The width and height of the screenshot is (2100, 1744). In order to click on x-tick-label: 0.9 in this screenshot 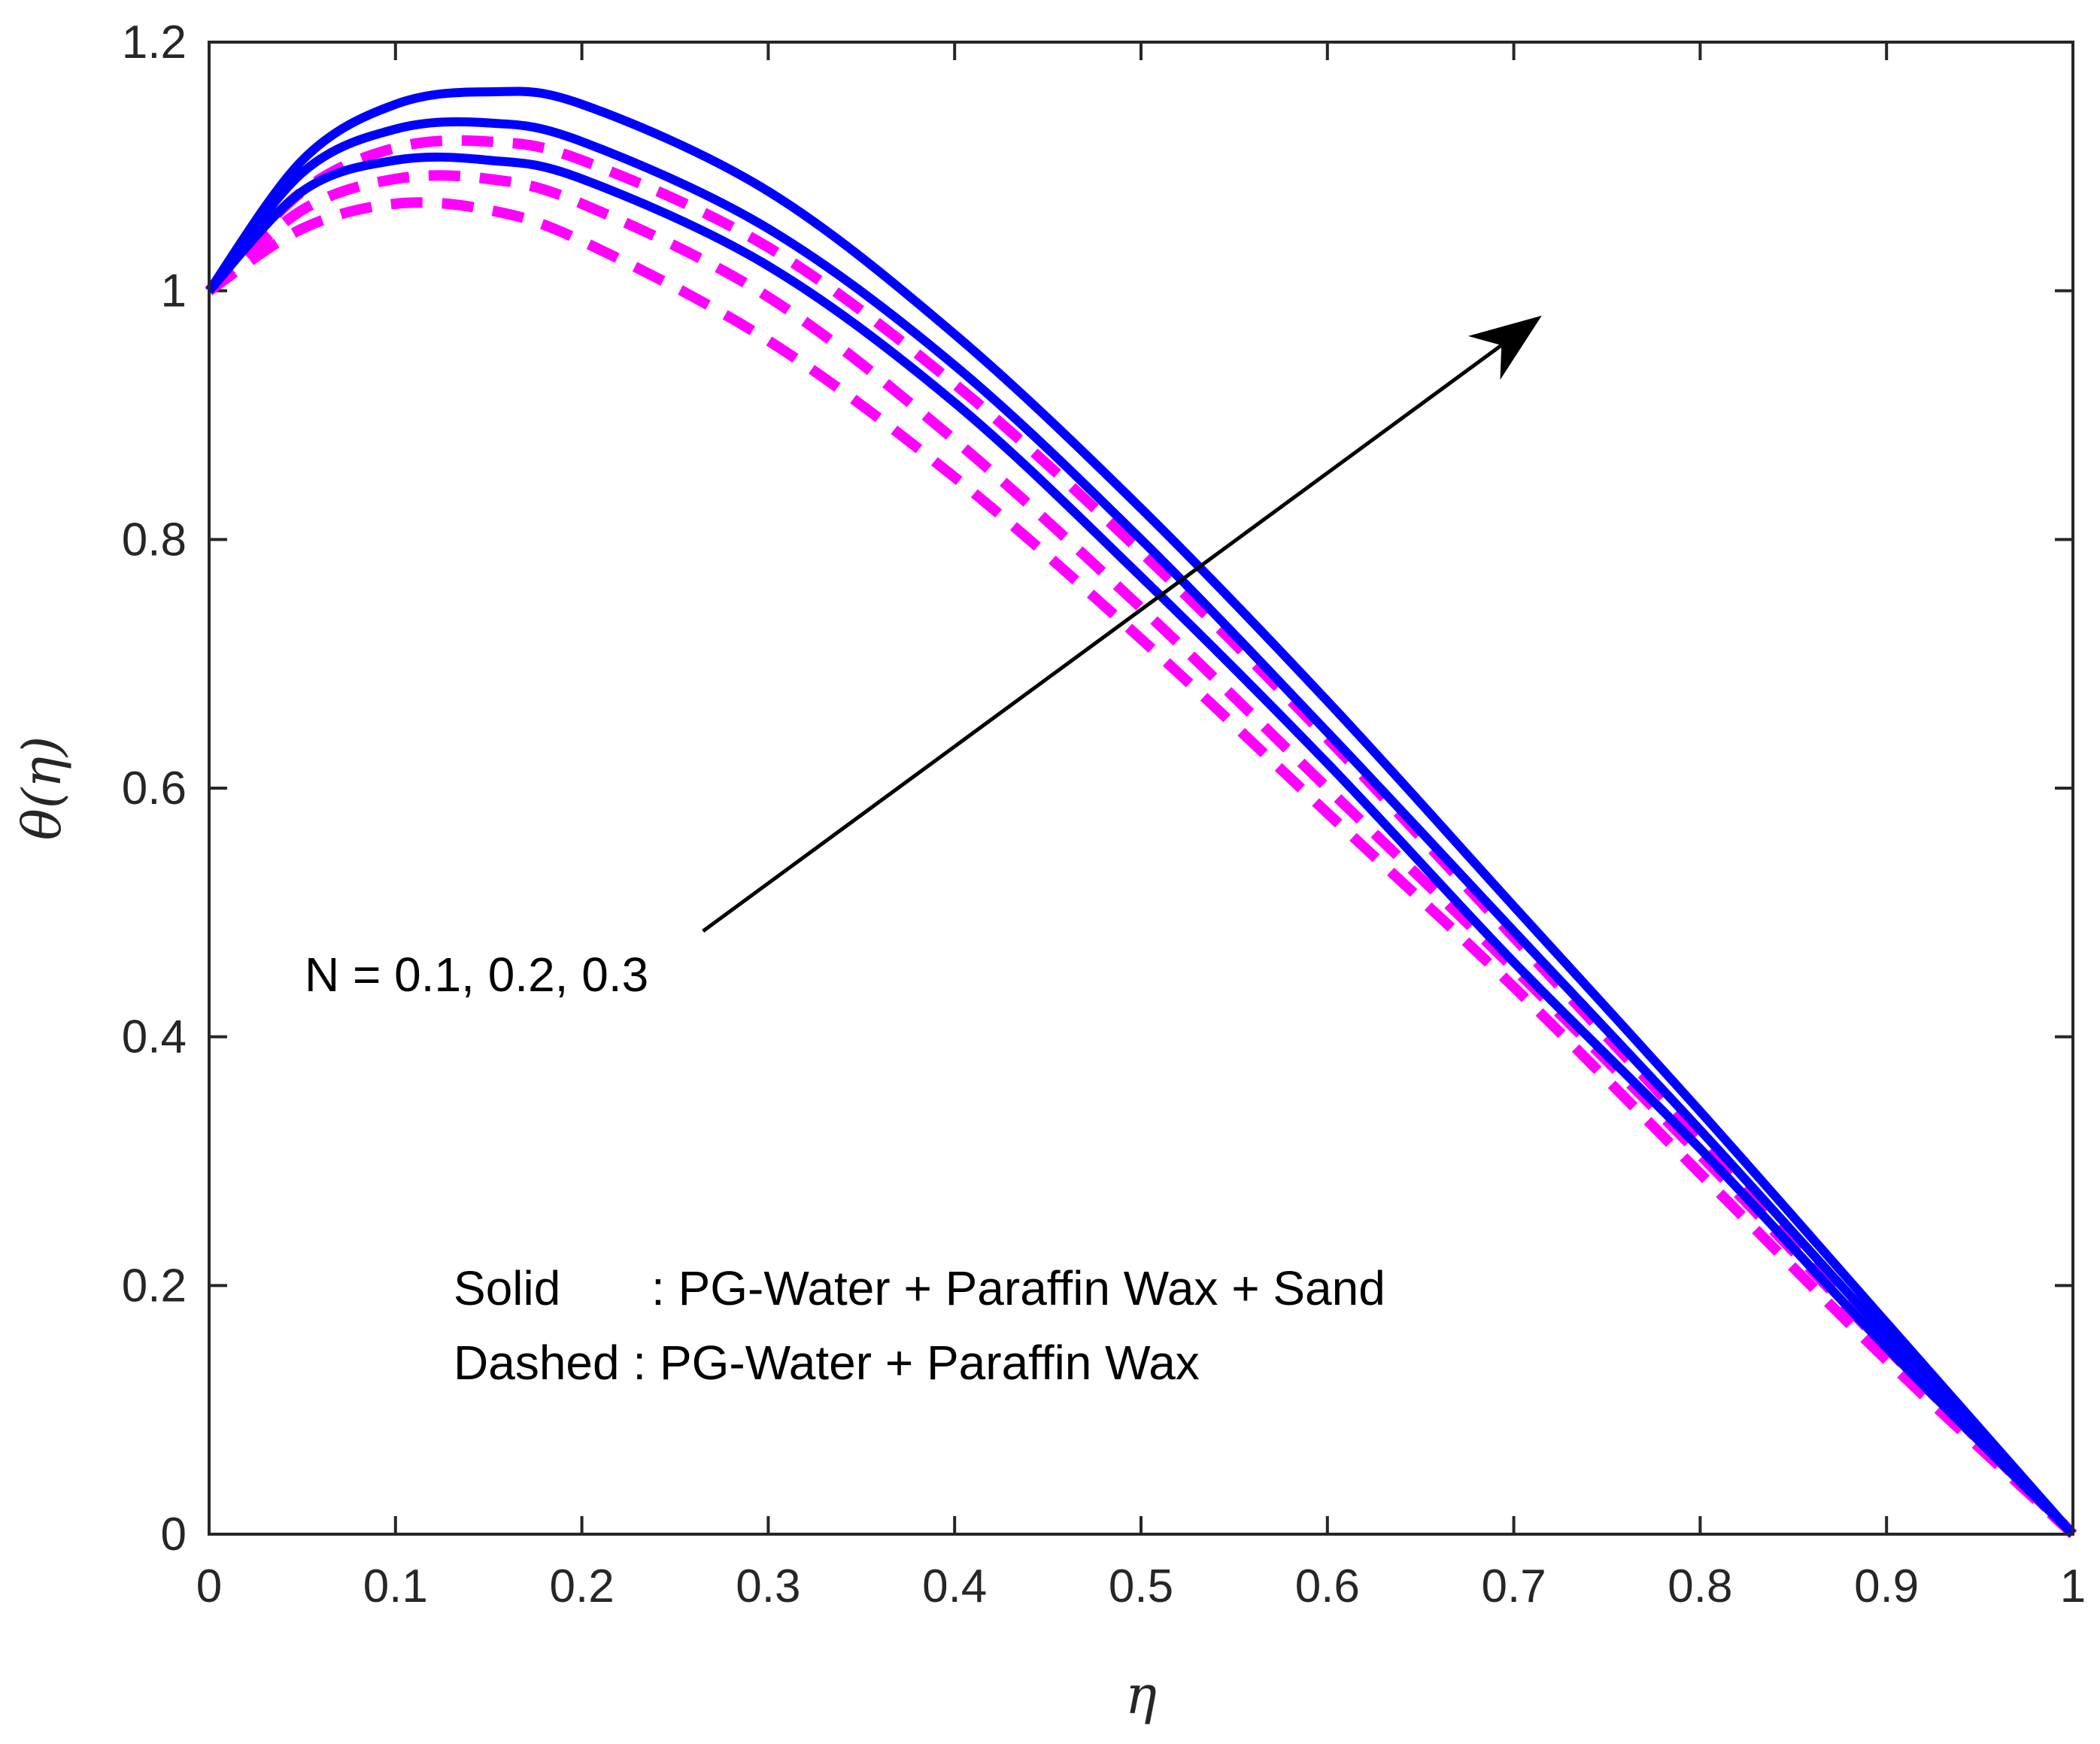, I will do `click(1886, 1586)`.